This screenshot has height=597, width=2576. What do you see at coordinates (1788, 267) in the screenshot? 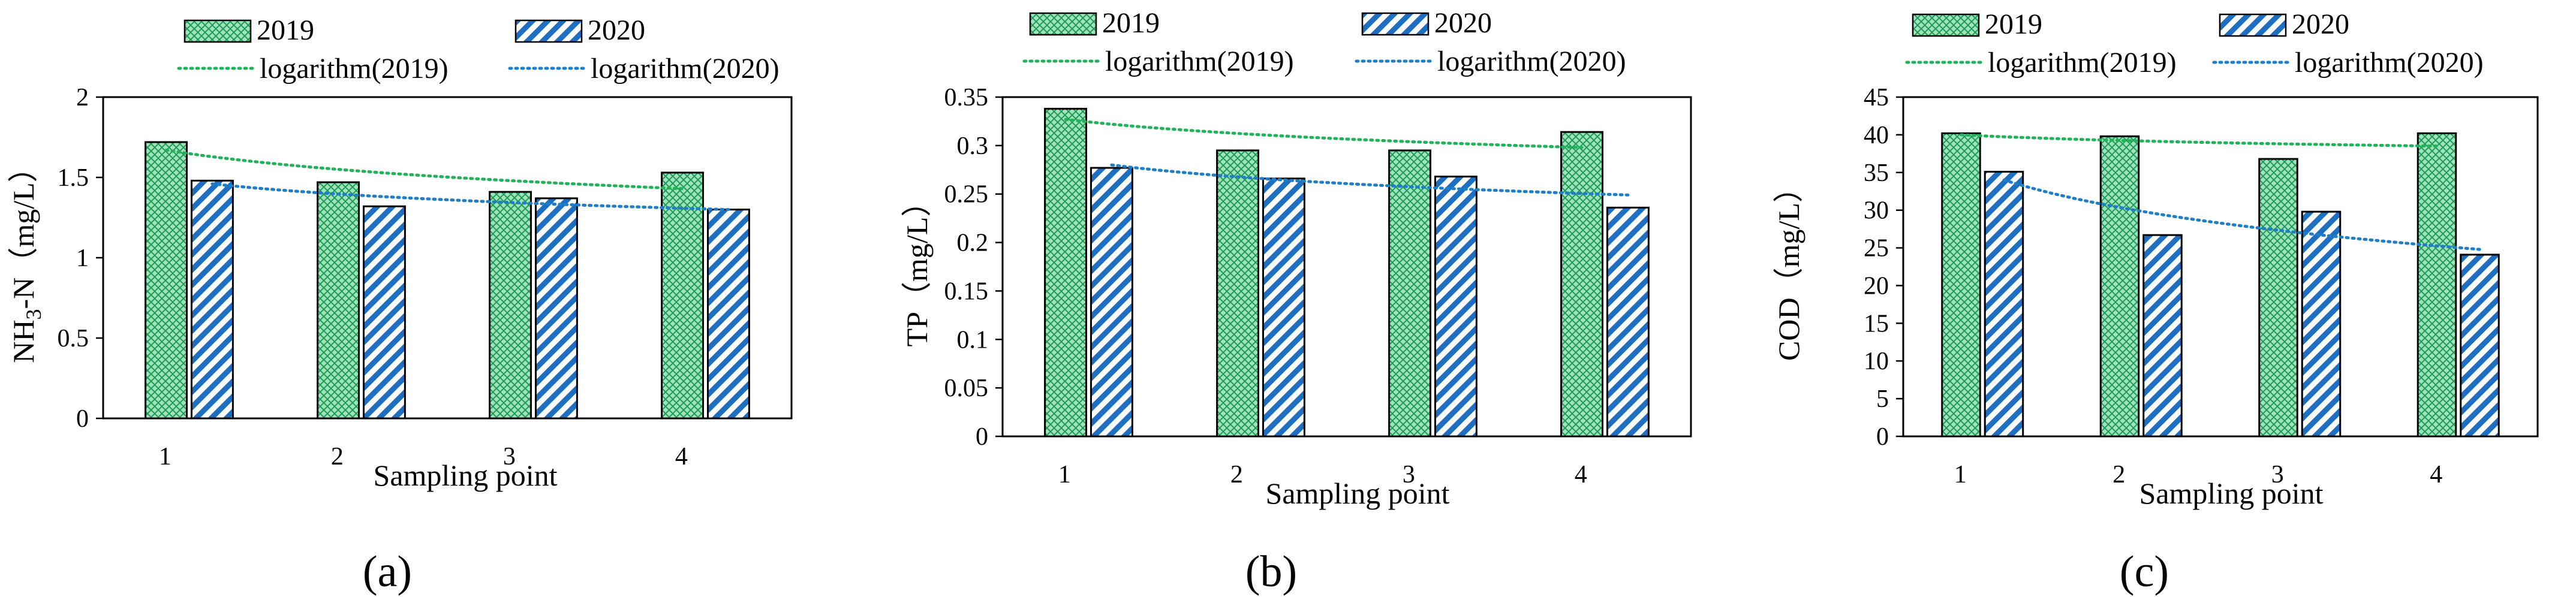
I see `y-axis-label: COD（mg/L）` at bounding box center [1788, 267].